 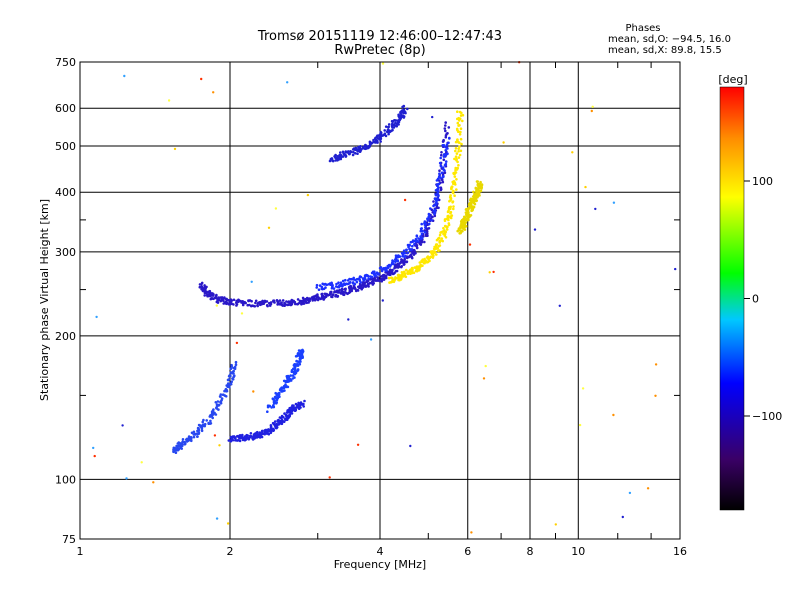 What do you see at coordinates (732, 79) in the screenshot?
I see `colorbar-label: [deg]` at bounding box center [732, 79].